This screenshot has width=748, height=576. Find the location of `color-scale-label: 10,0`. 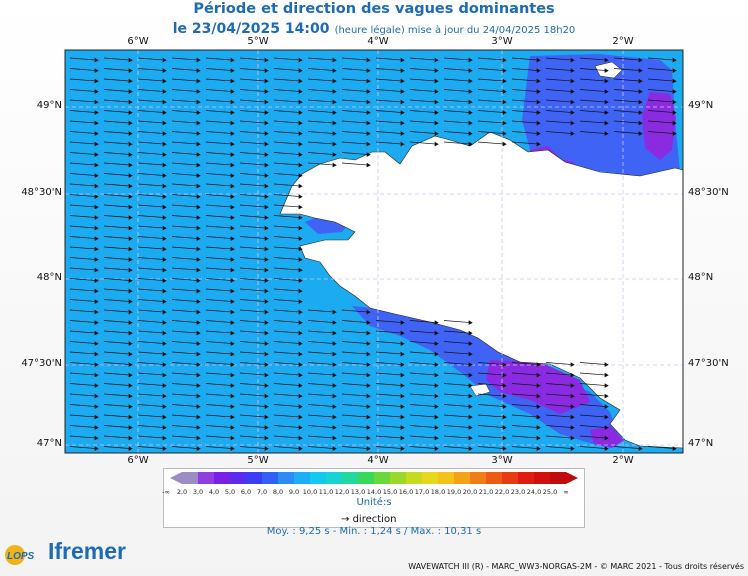

color-scale-label: 10,0 is located at coordinates (310, 492).